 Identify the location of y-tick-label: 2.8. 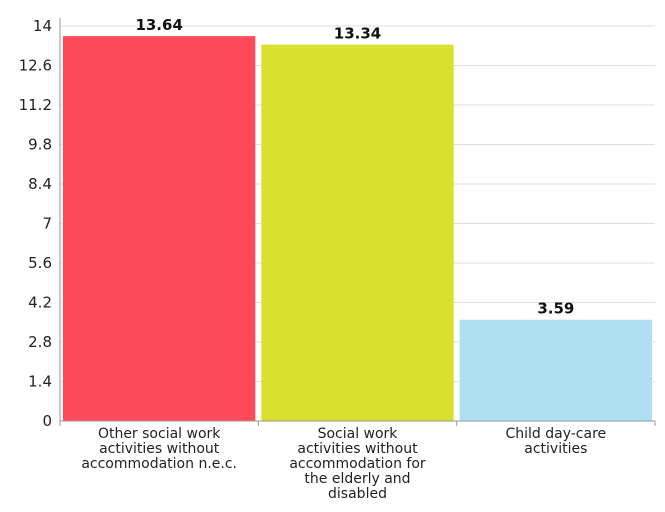
(40, 342).